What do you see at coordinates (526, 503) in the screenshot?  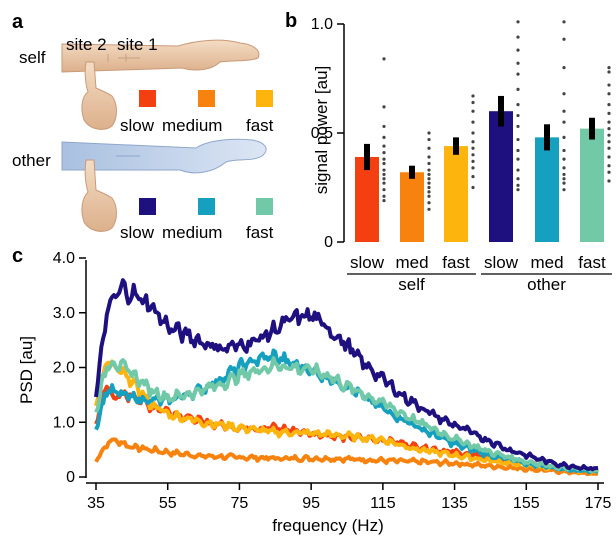 I see `panel-c-x-tick-label: 155` at bounding box center [526, 503].